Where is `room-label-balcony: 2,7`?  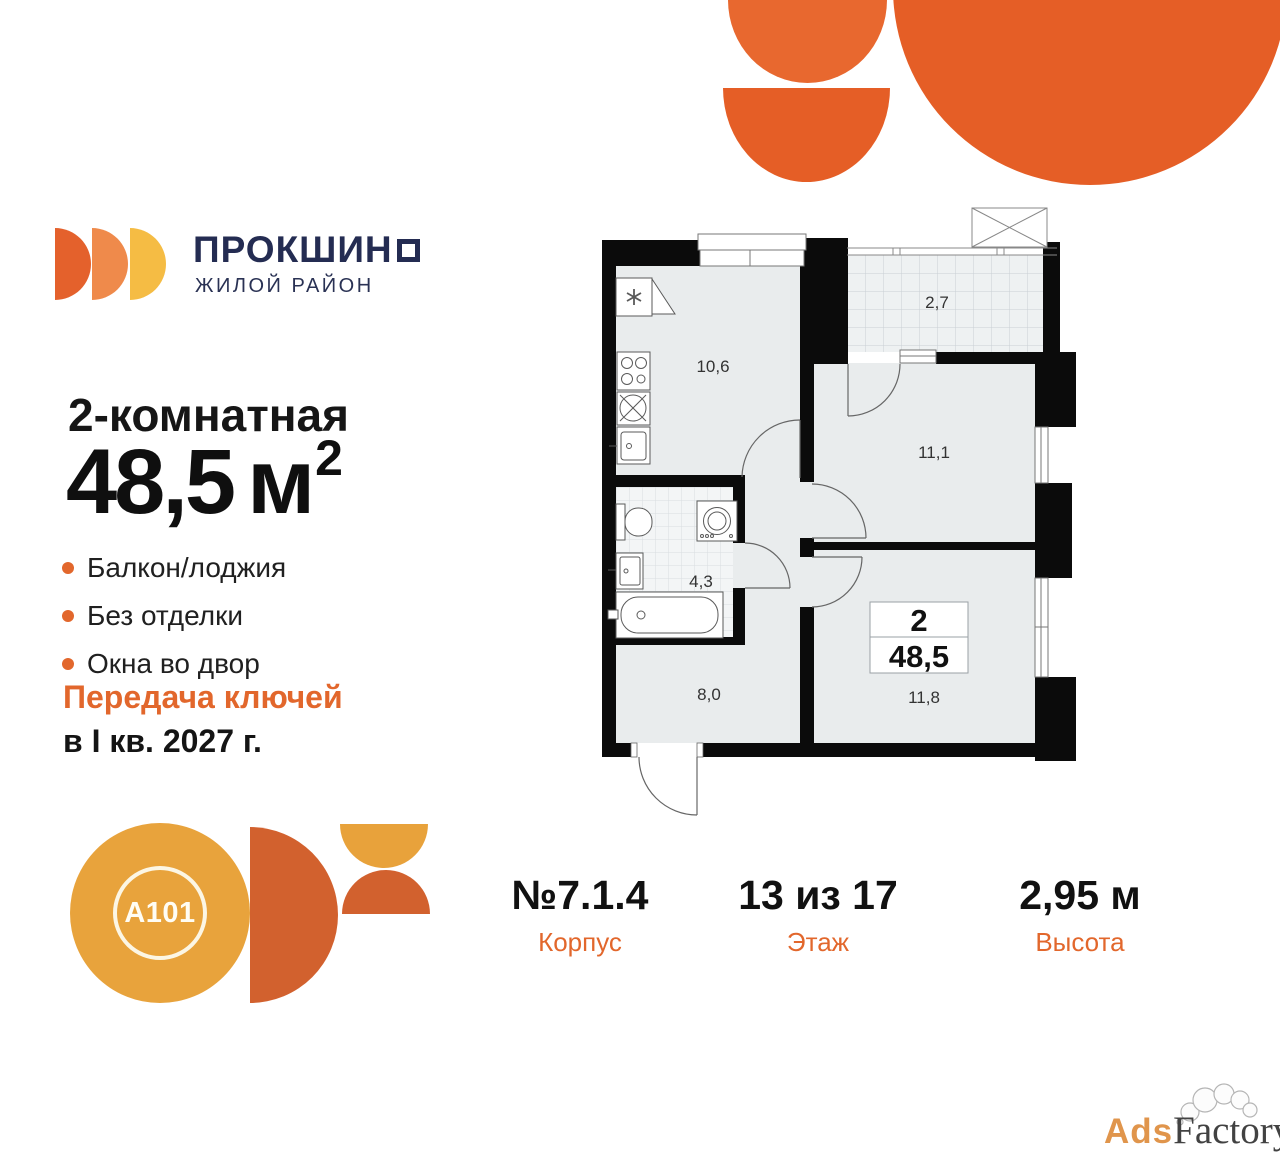 room-label-balcony: 2,7 is located at coordinates (937, 302).